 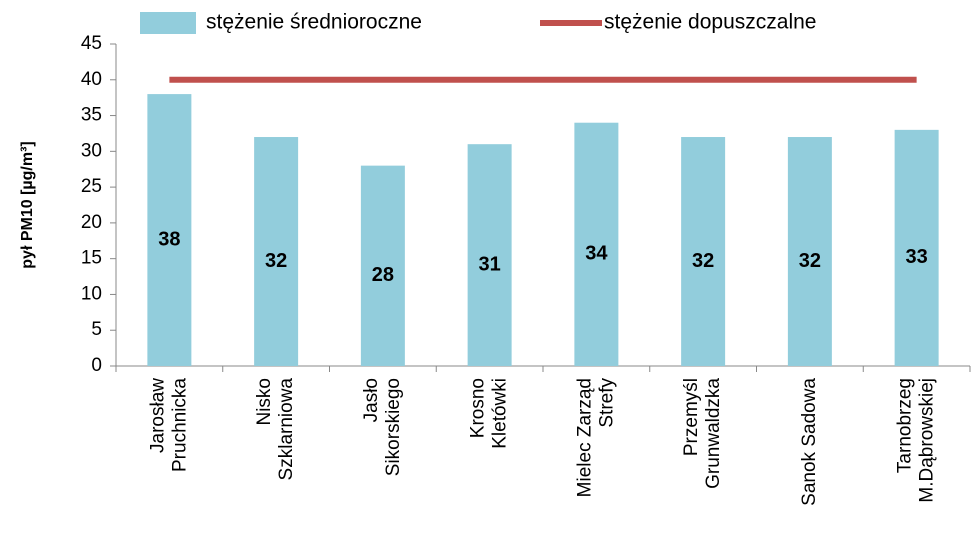 What do you see at coordinates (478, 408) in the screenshot?
I see `x-tick-label: Krosno` at bounding box center [478, 408].